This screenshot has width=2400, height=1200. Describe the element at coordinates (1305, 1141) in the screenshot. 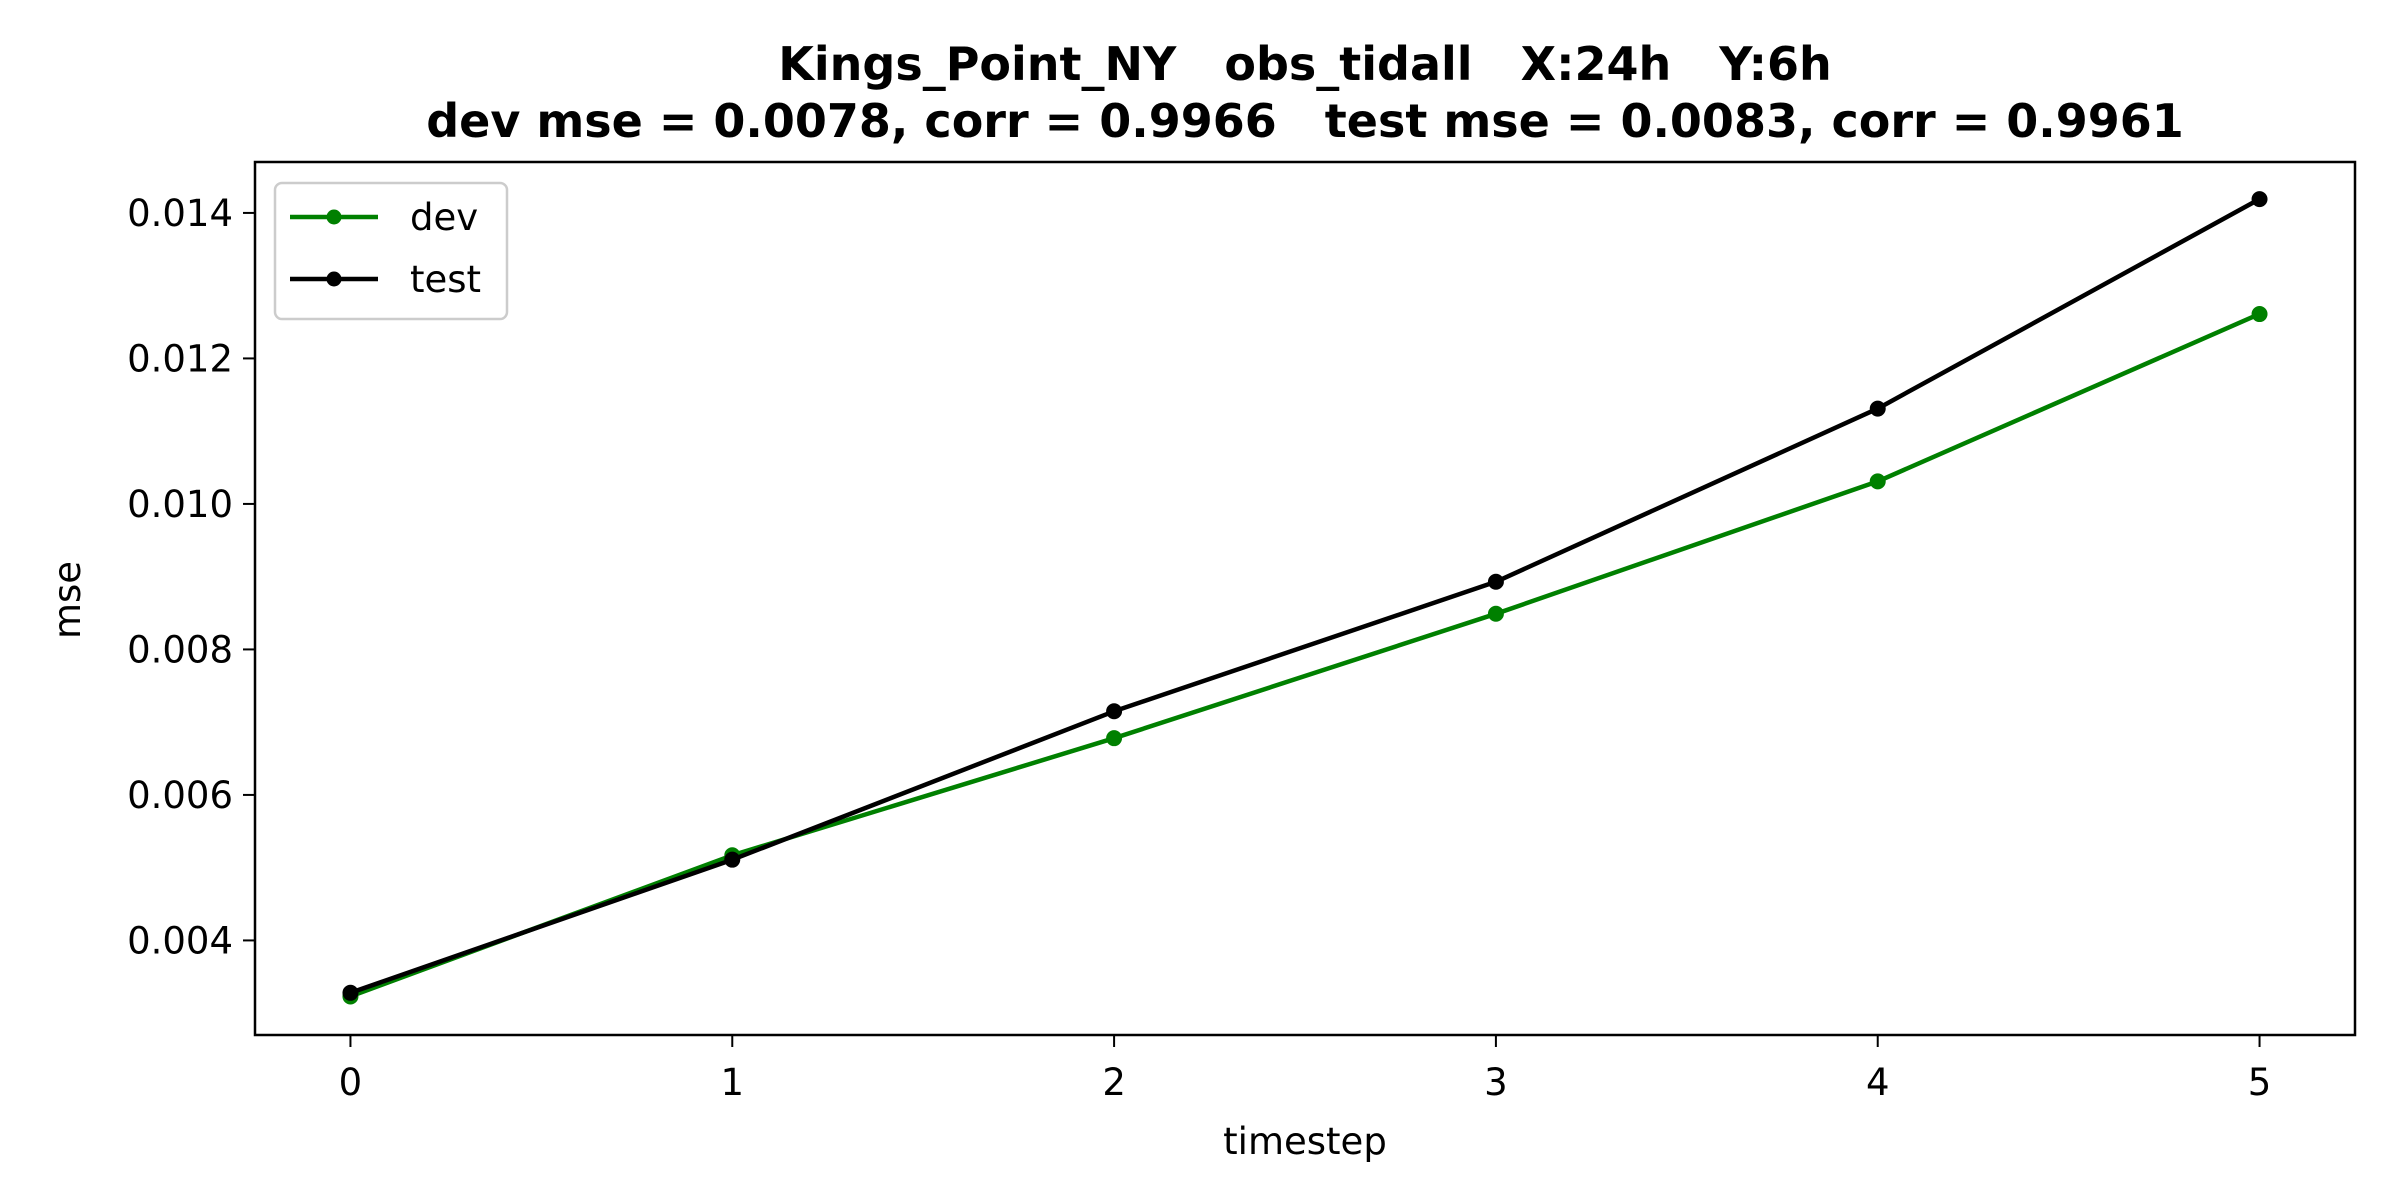

I see `x-axis-label: timestep` at that location.